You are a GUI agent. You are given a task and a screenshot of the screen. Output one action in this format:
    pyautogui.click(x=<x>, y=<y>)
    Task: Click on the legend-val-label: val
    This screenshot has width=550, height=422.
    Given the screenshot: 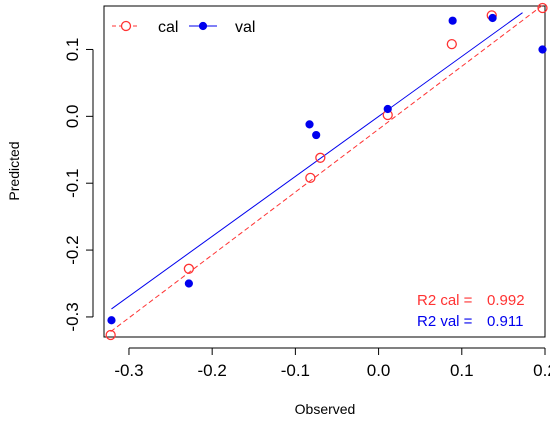 What is the action you would take?
    pyautogui.click(x=245, y=27)
    